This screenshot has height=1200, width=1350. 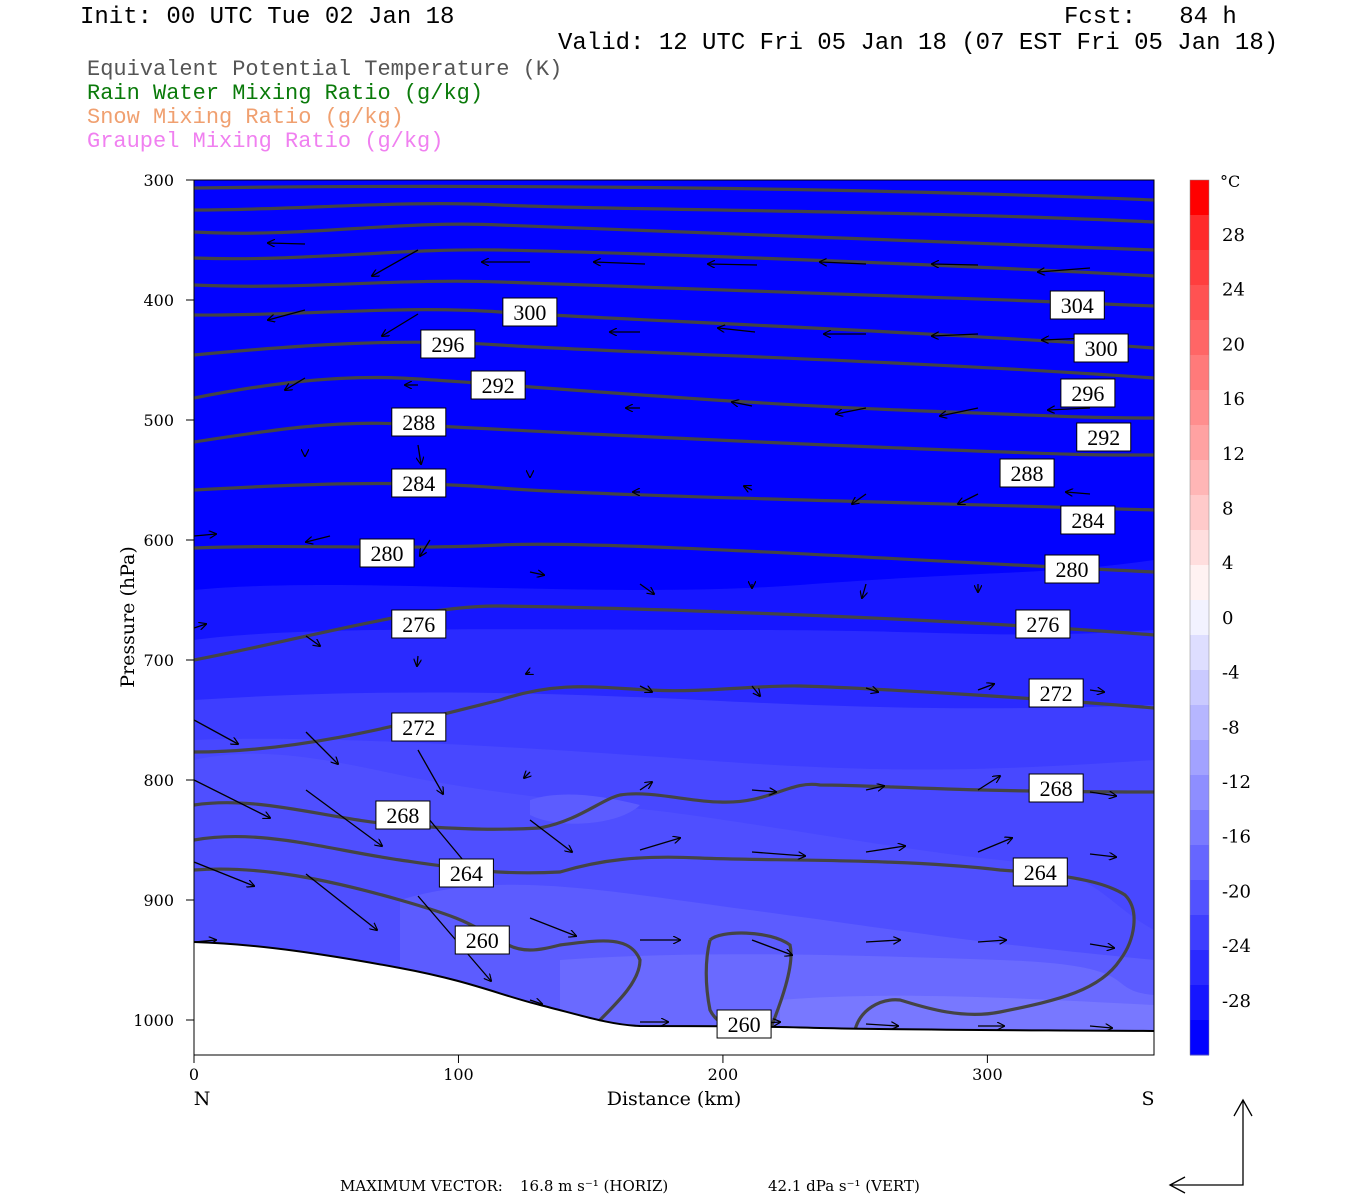 What do you see at coordinates (1027, 473) in the screenshot?
I see `theta-e-label-text: 288` at bounding box center [1027, 473].